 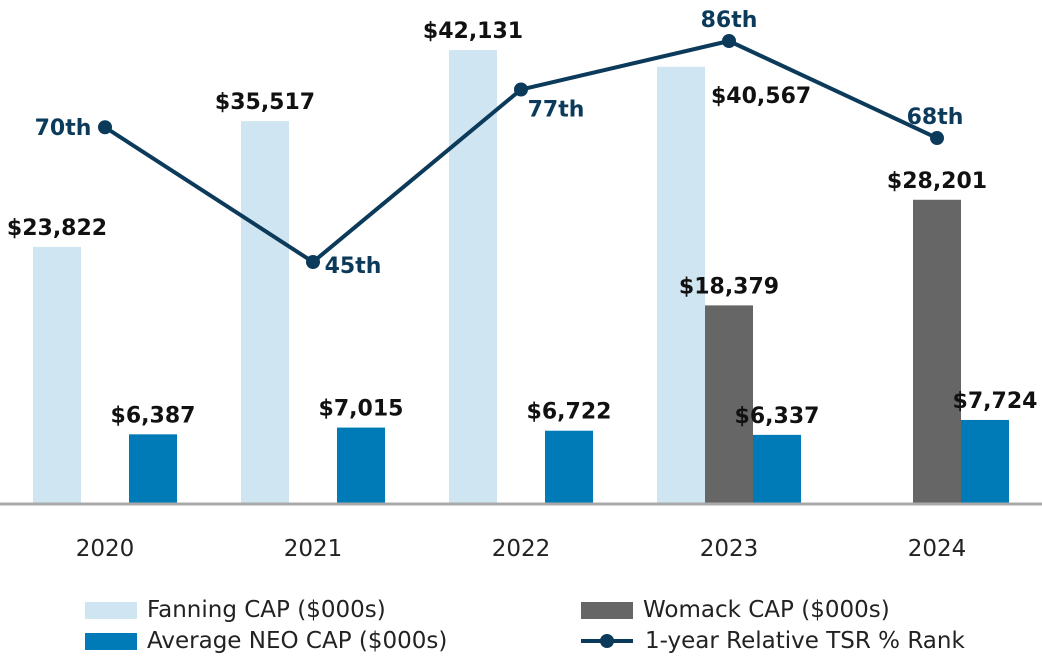 What do you see at coordinates (777, 416) in the screenshot?
I see `data-label-neo-2023: $6,337` at bounding box center [777, 416].